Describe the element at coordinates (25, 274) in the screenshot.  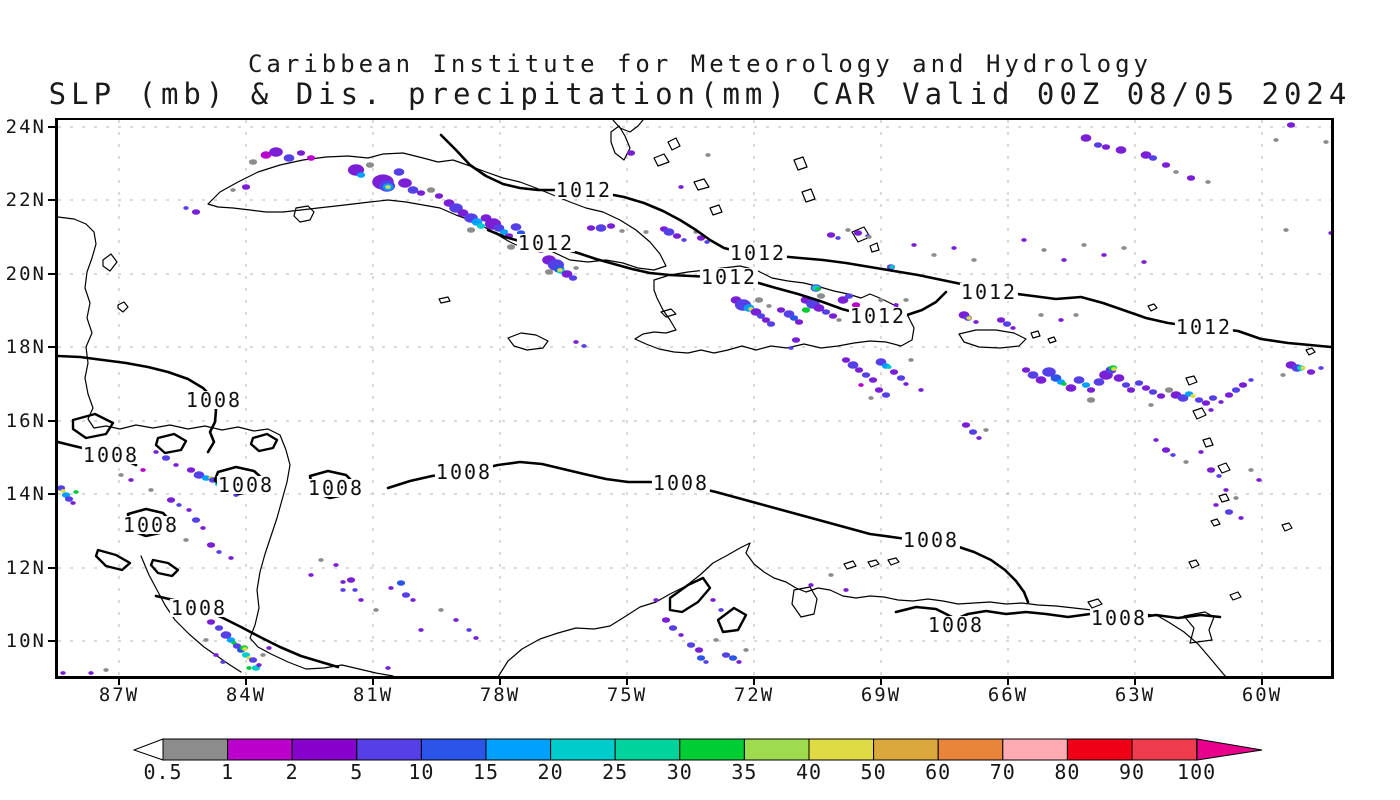
I see `lat-tick-label: 20N` at that location.